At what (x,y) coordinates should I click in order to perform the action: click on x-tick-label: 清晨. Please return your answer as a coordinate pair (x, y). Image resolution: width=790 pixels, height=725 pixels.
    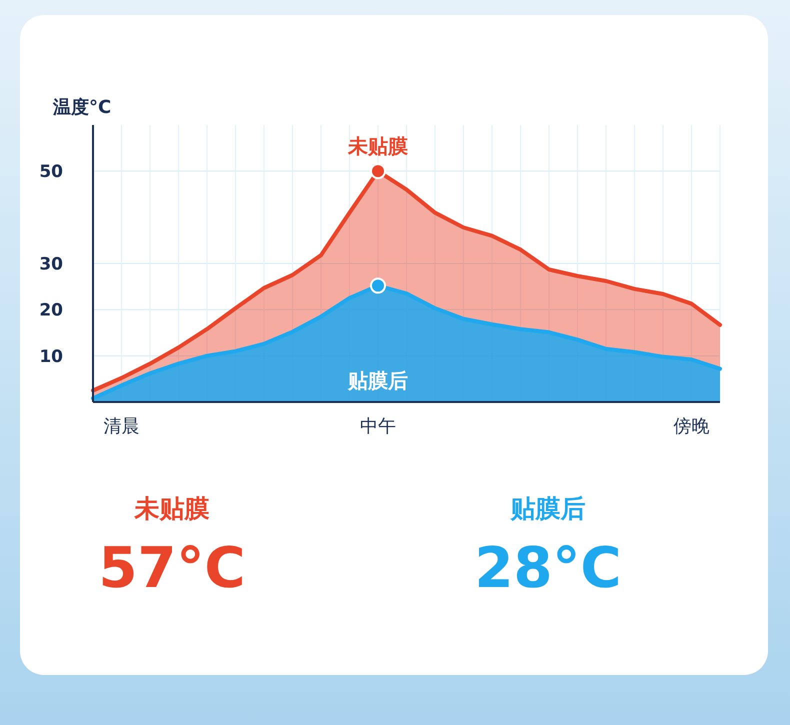
    Looking at the image, I should click on (122, 426).